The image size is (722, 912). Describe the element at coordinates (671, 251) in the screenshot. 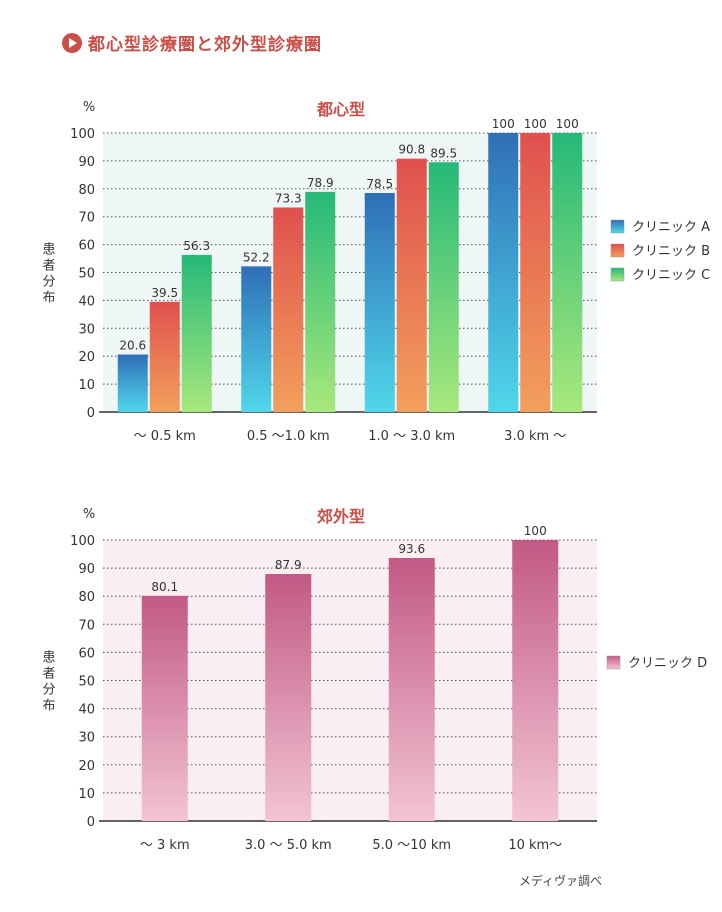

I see `legend-label: クリニック B` at that location.